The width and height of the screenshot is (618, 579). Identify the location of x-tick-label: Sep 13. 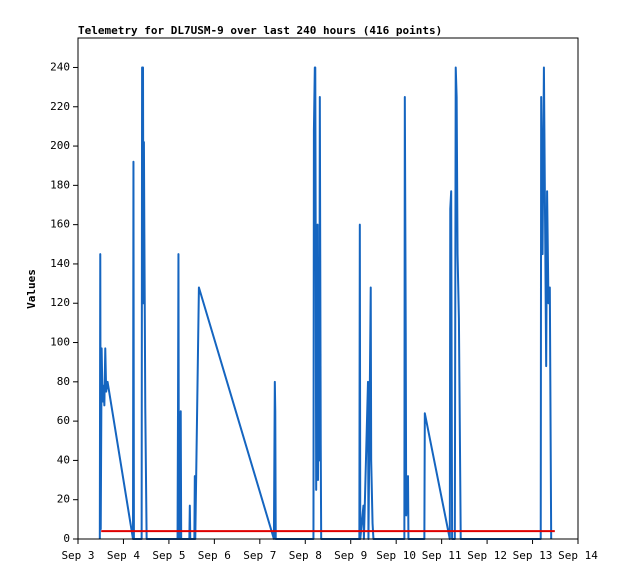
(533, 555).